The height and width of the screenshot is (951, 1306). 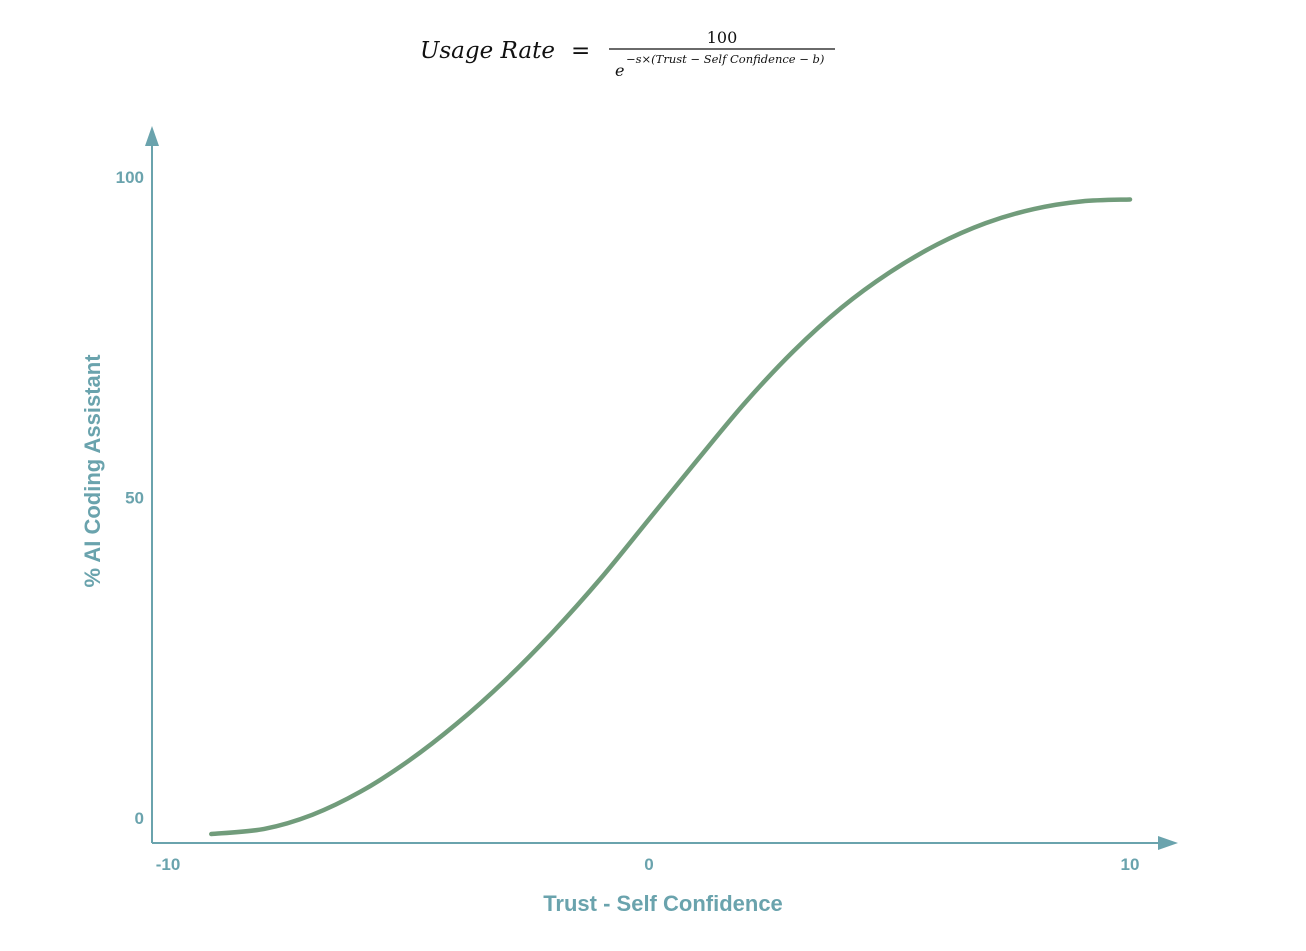 What do you see at coordinates (139, 818) in the screenshot?
I see `y-tick-label: 0` at bounding box center [139, 818].